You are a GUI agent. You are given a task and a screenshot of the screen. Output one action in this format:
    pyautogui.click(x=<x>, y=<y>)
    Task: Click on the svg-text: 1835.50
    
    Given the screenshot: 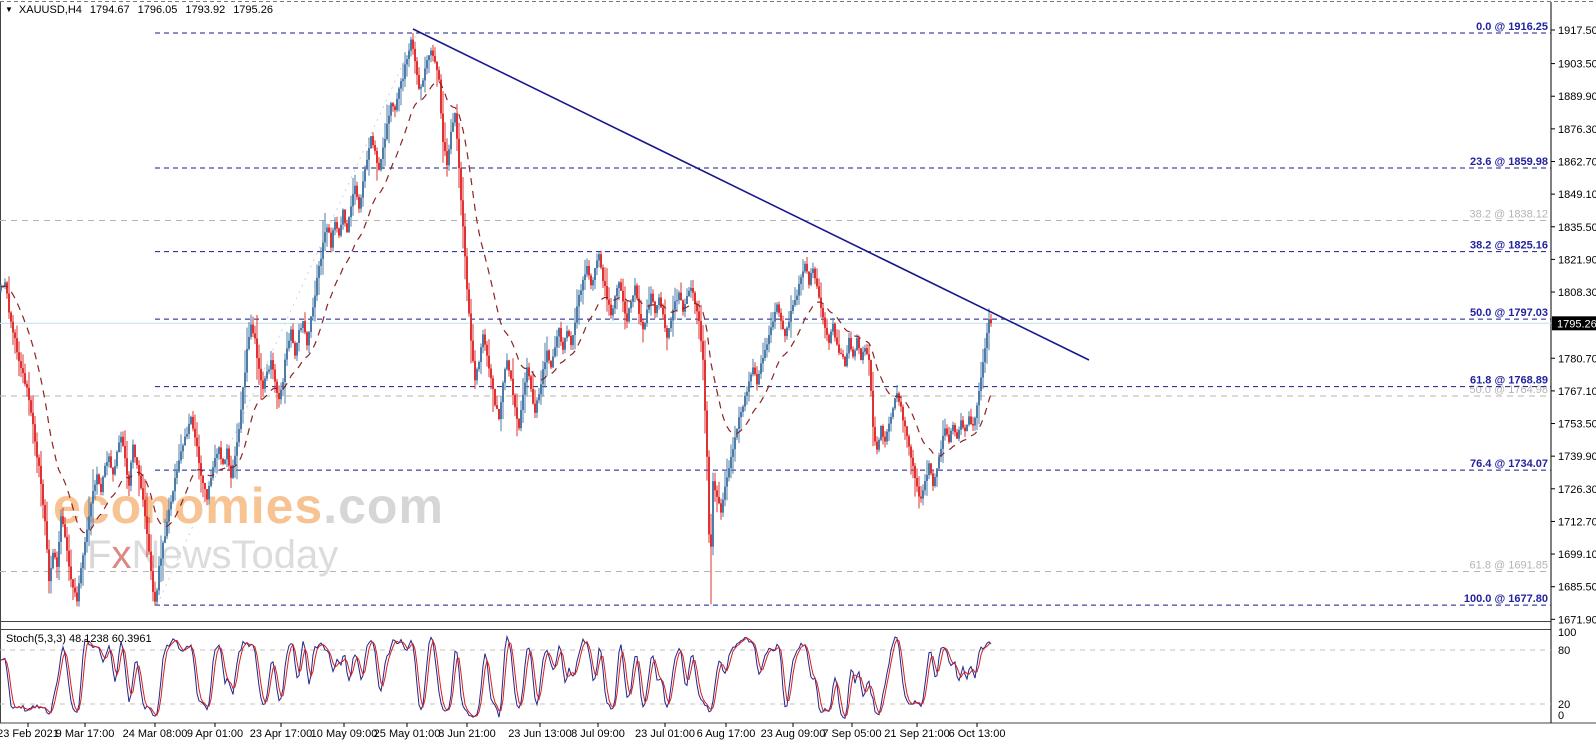 What is the action you would take?
    pyautogui.click(x=1577, y=228)
    